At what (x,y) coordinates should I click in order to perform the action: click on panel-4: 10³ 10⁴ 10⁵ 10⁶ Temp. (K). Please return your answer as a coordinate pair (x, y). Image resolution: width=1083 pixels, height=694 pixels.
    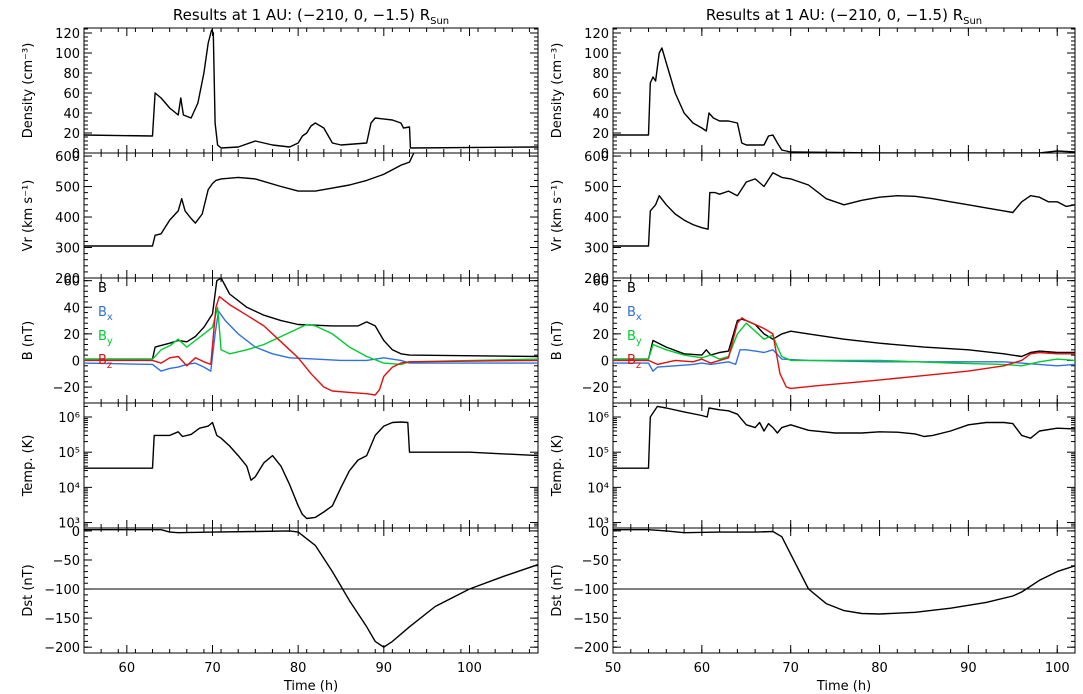
    Looking at the image, I should click on (280, 467).